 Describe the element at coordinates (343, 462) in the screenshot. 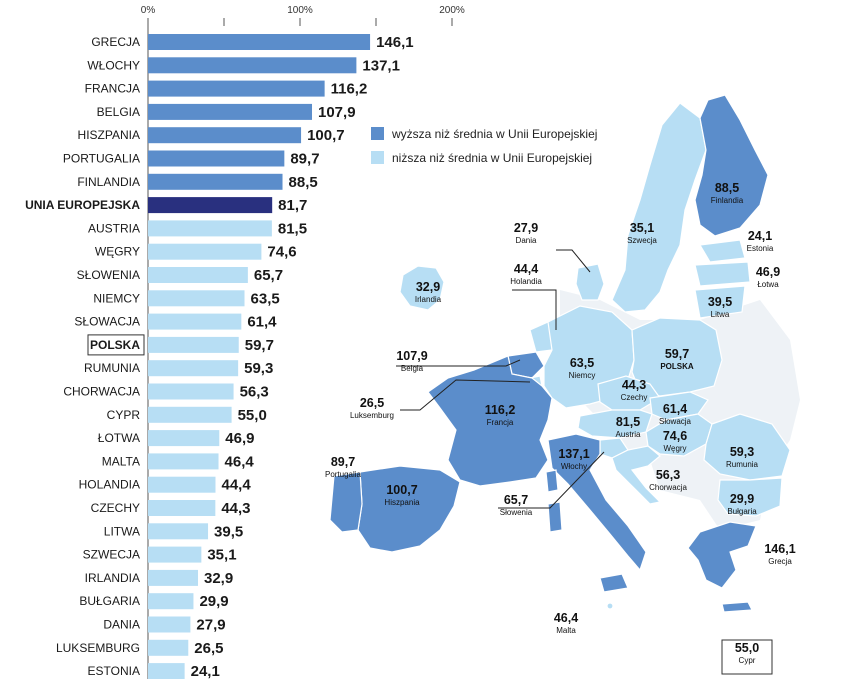

I see `map-value-portugalia: 89,7` at that location.